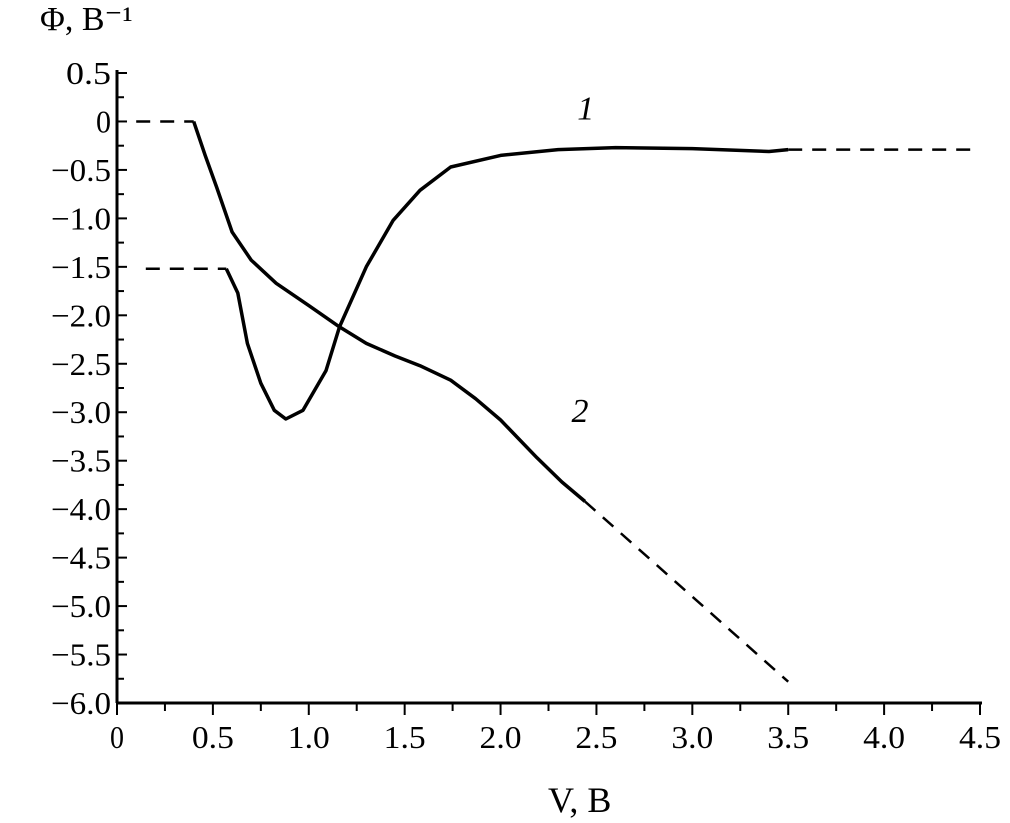 This screenshot has width=1010, height=823. Describe the element at coordinates (117, 737) in the screenshot. I see `x-tick-label: 0` at that location.